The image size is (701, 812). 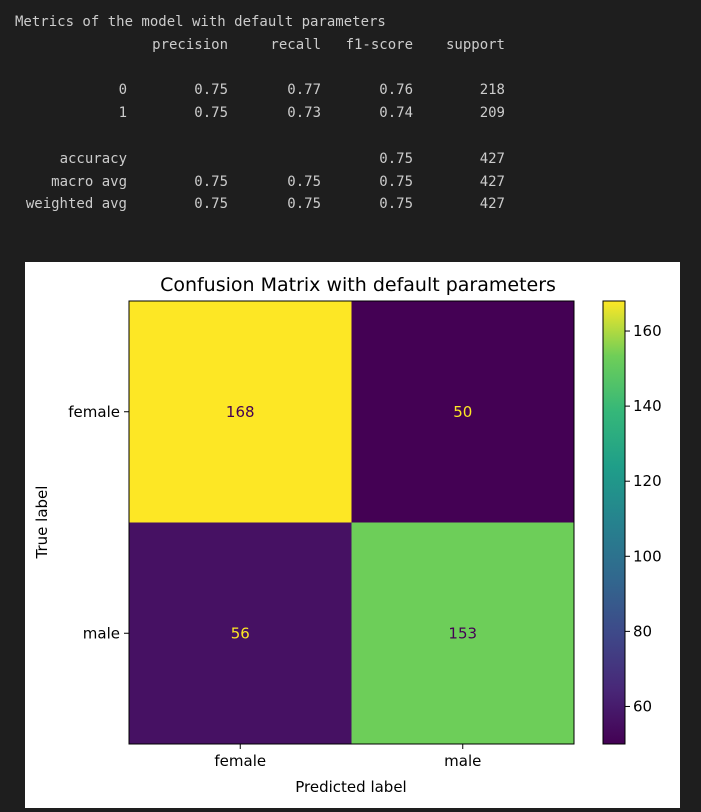 I want to click on report-row-label: accuracy, so click(x=93, y=159).